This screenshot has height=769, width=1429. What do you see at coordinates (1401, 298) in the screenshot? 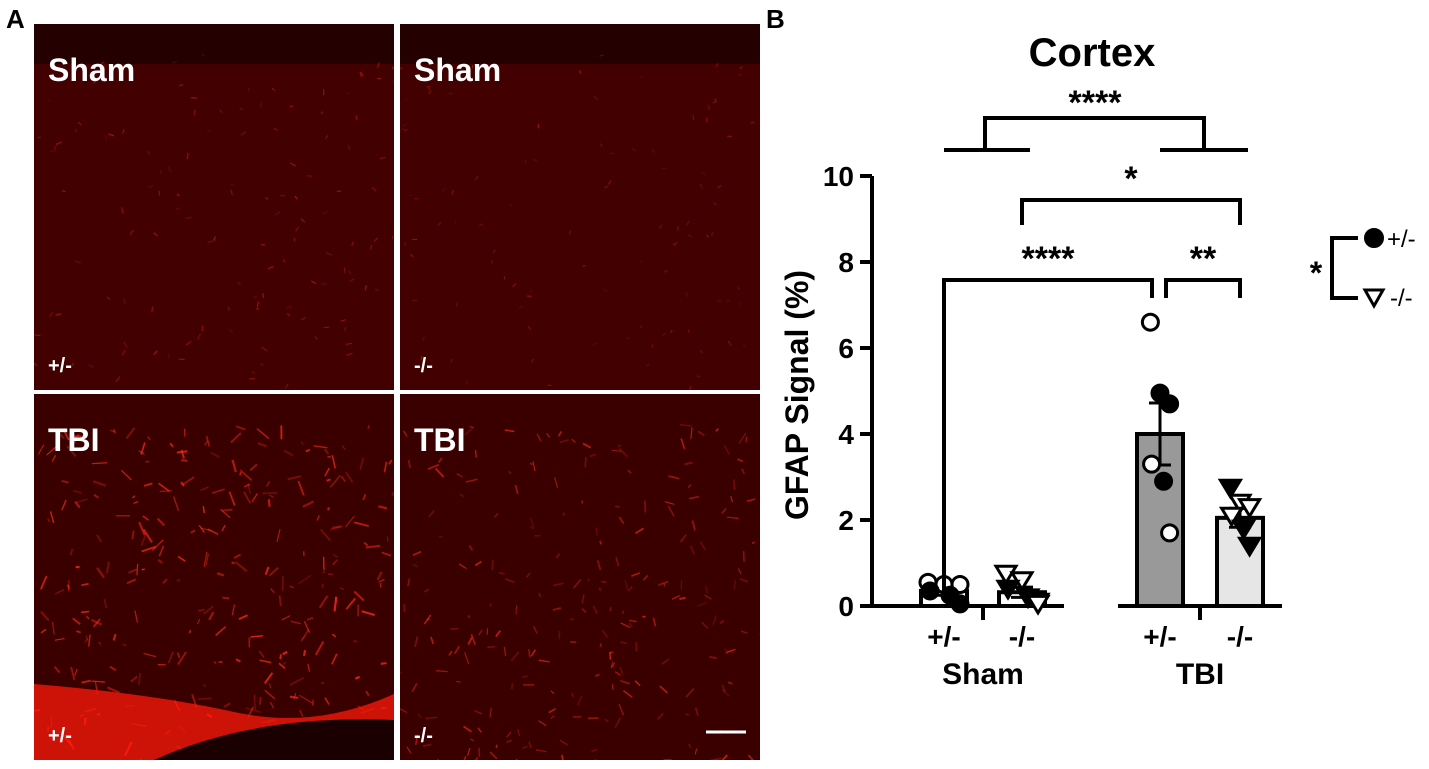
I see `legend-label: -/-` at bounding box center [1401, 298].